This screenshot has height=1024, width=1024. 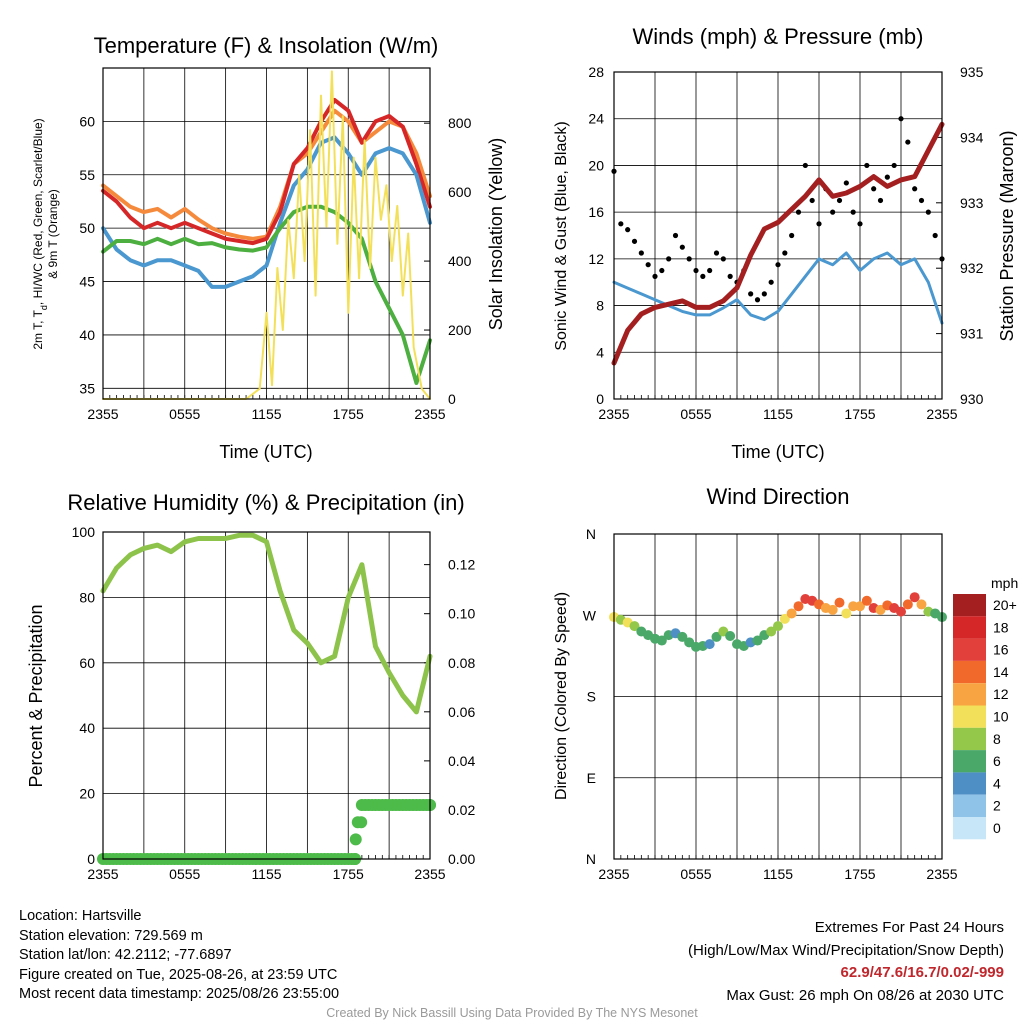 I want to click on direction-y-label: Direction (Colored By Speed), so click(x=561, y=696).